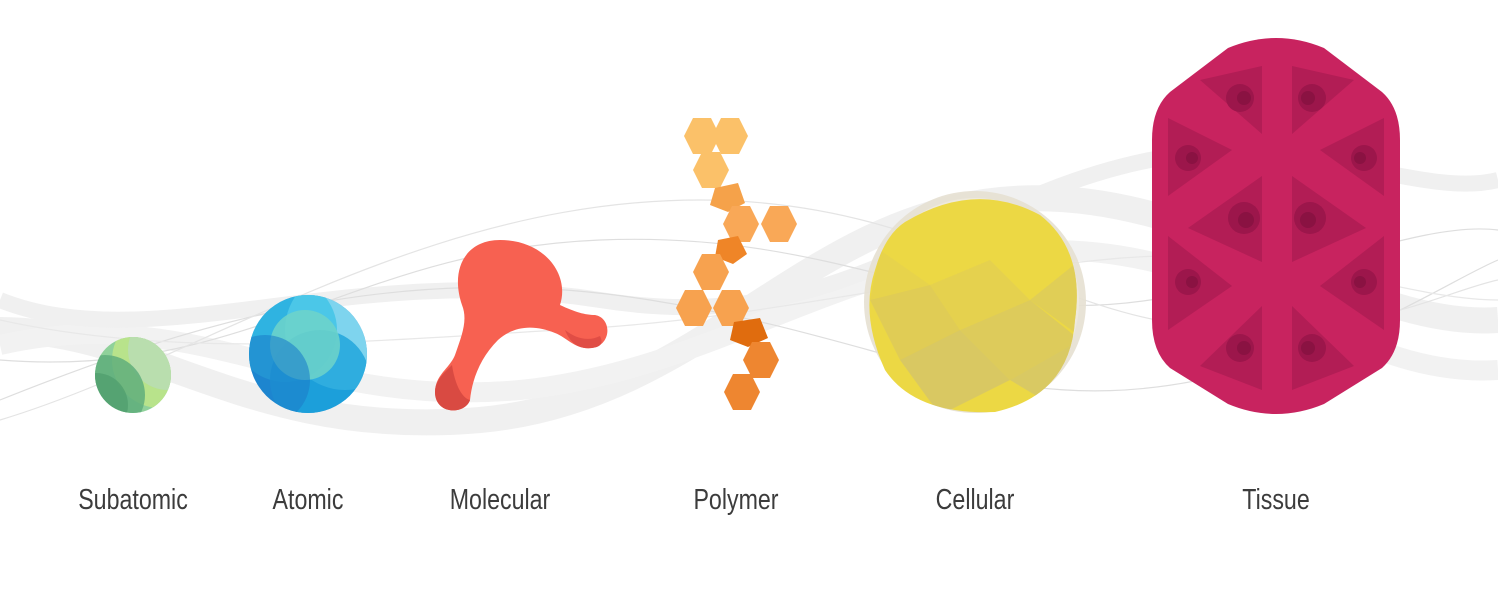  What do you see at coordinates (133, 500) in the screenshot?
I see `label-subatomic: Subatomic` at bounding box center [133, 500].